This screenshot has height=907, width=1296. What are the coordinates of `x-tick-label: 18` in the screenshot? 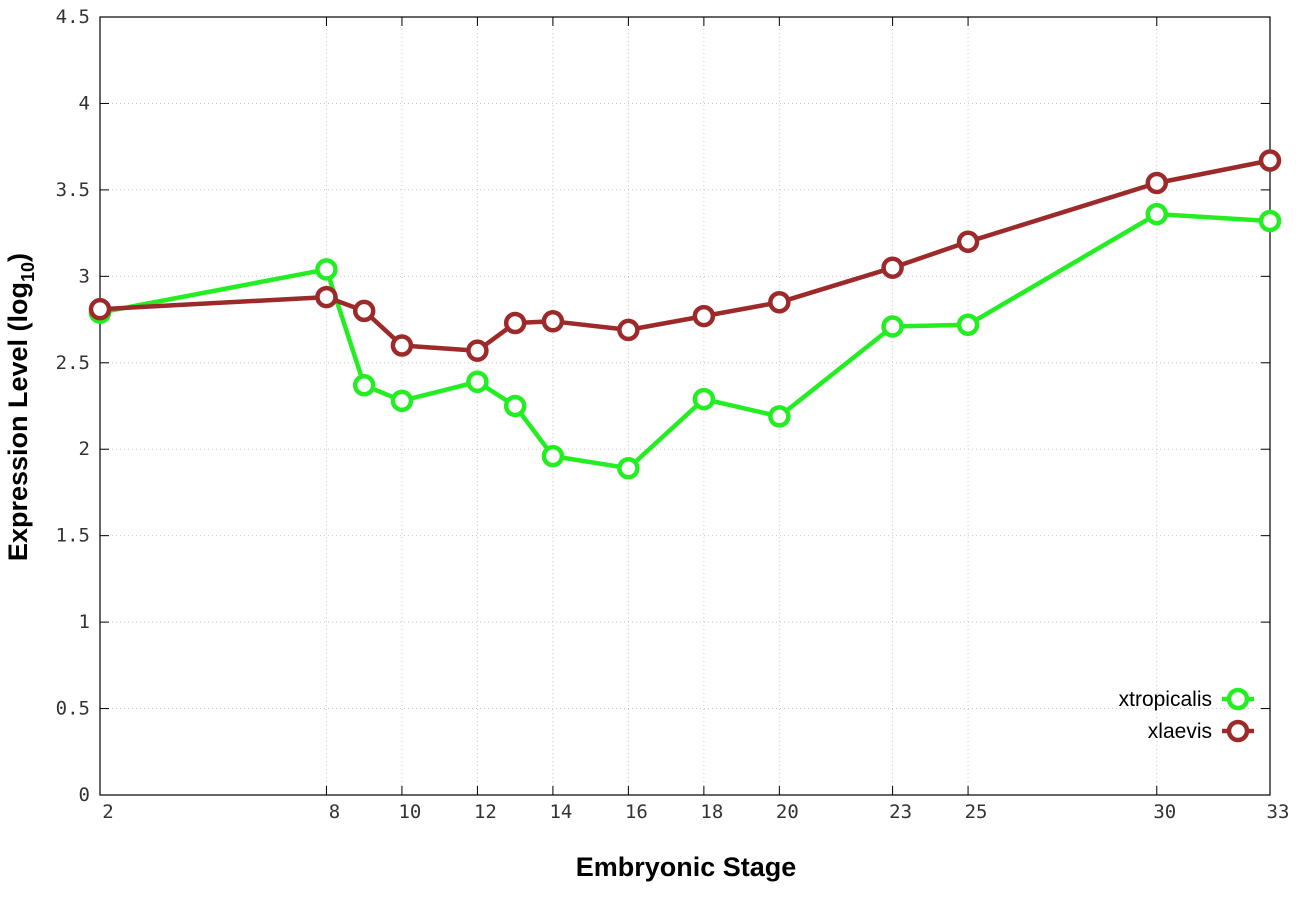 It's located at (711, 812).